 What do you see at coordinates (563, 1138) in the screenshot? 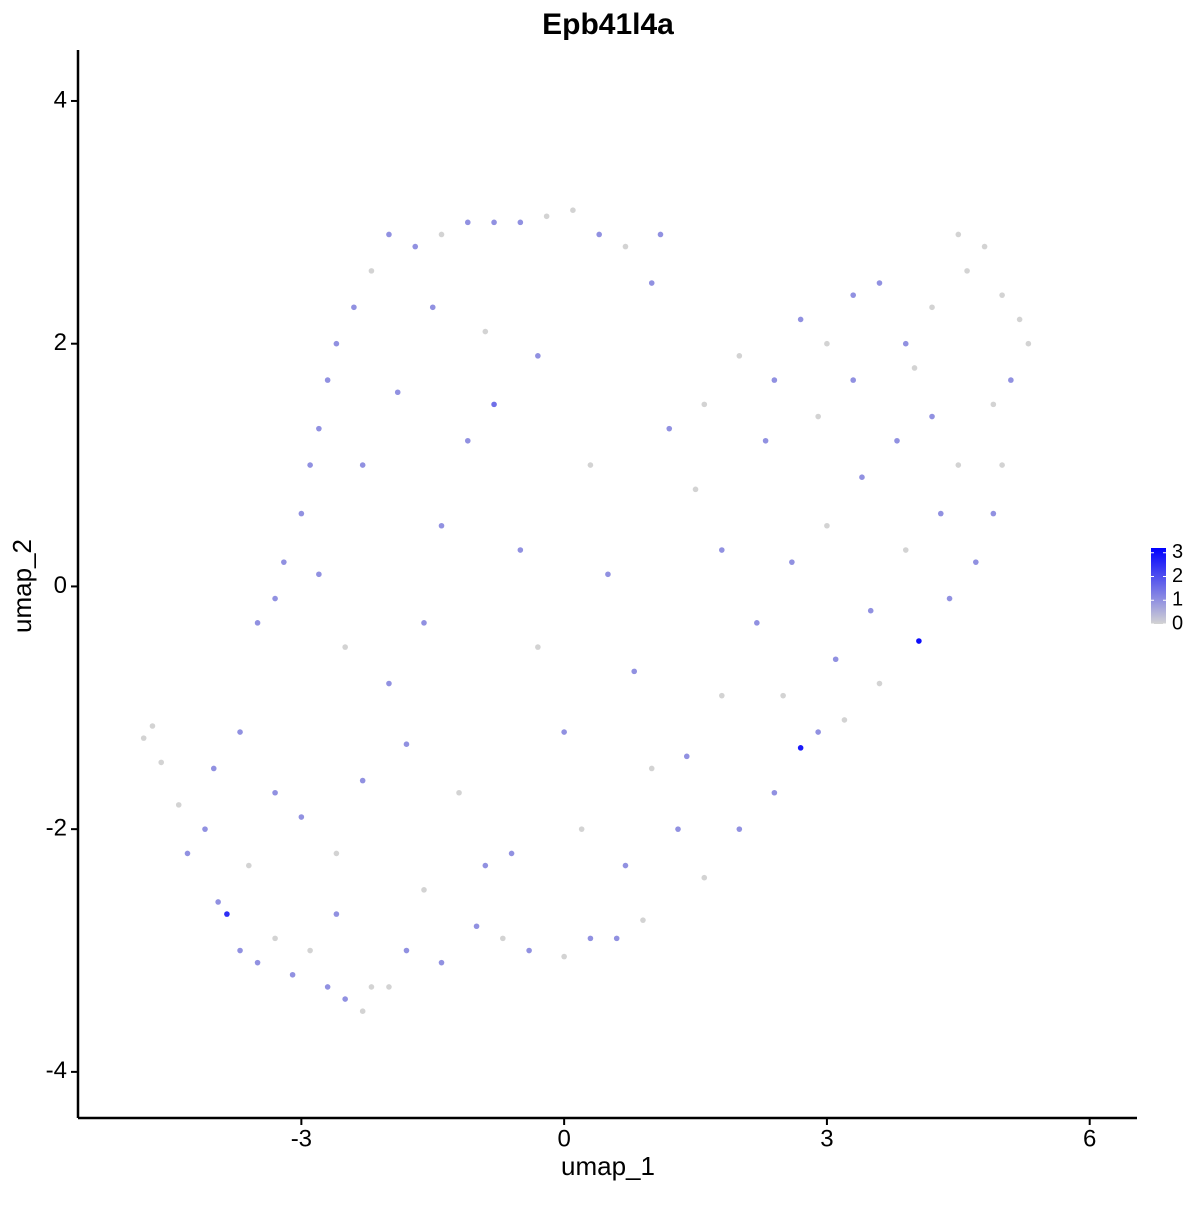
I see `x-tick-label: 0` at bounding box center [563, 1138].